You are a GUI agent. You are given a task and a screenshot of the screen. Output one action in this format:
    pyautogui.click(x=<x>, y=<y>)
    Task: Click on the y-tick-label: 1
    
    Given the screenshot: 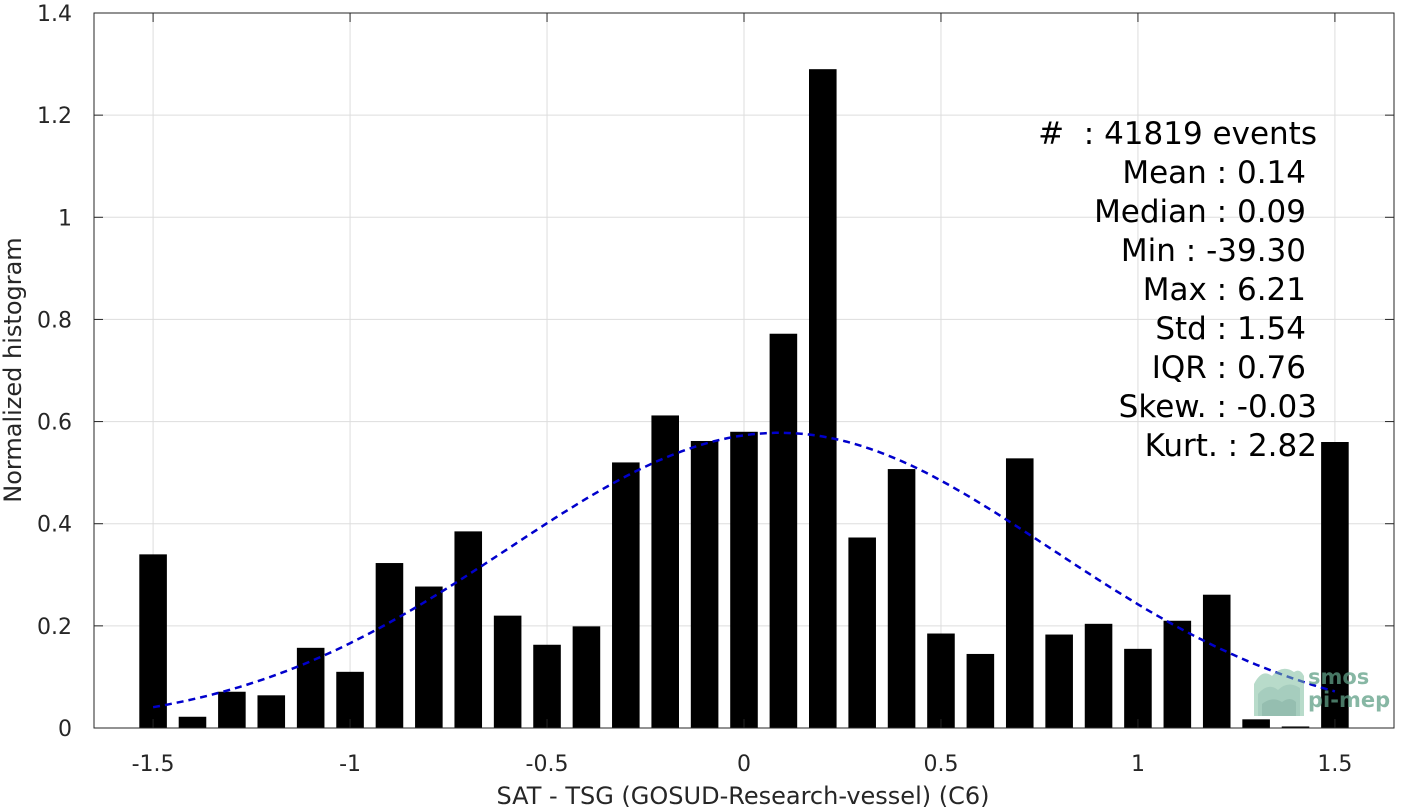 What is the action you would take?
    pyautogui.click(x=65, y=218)
    